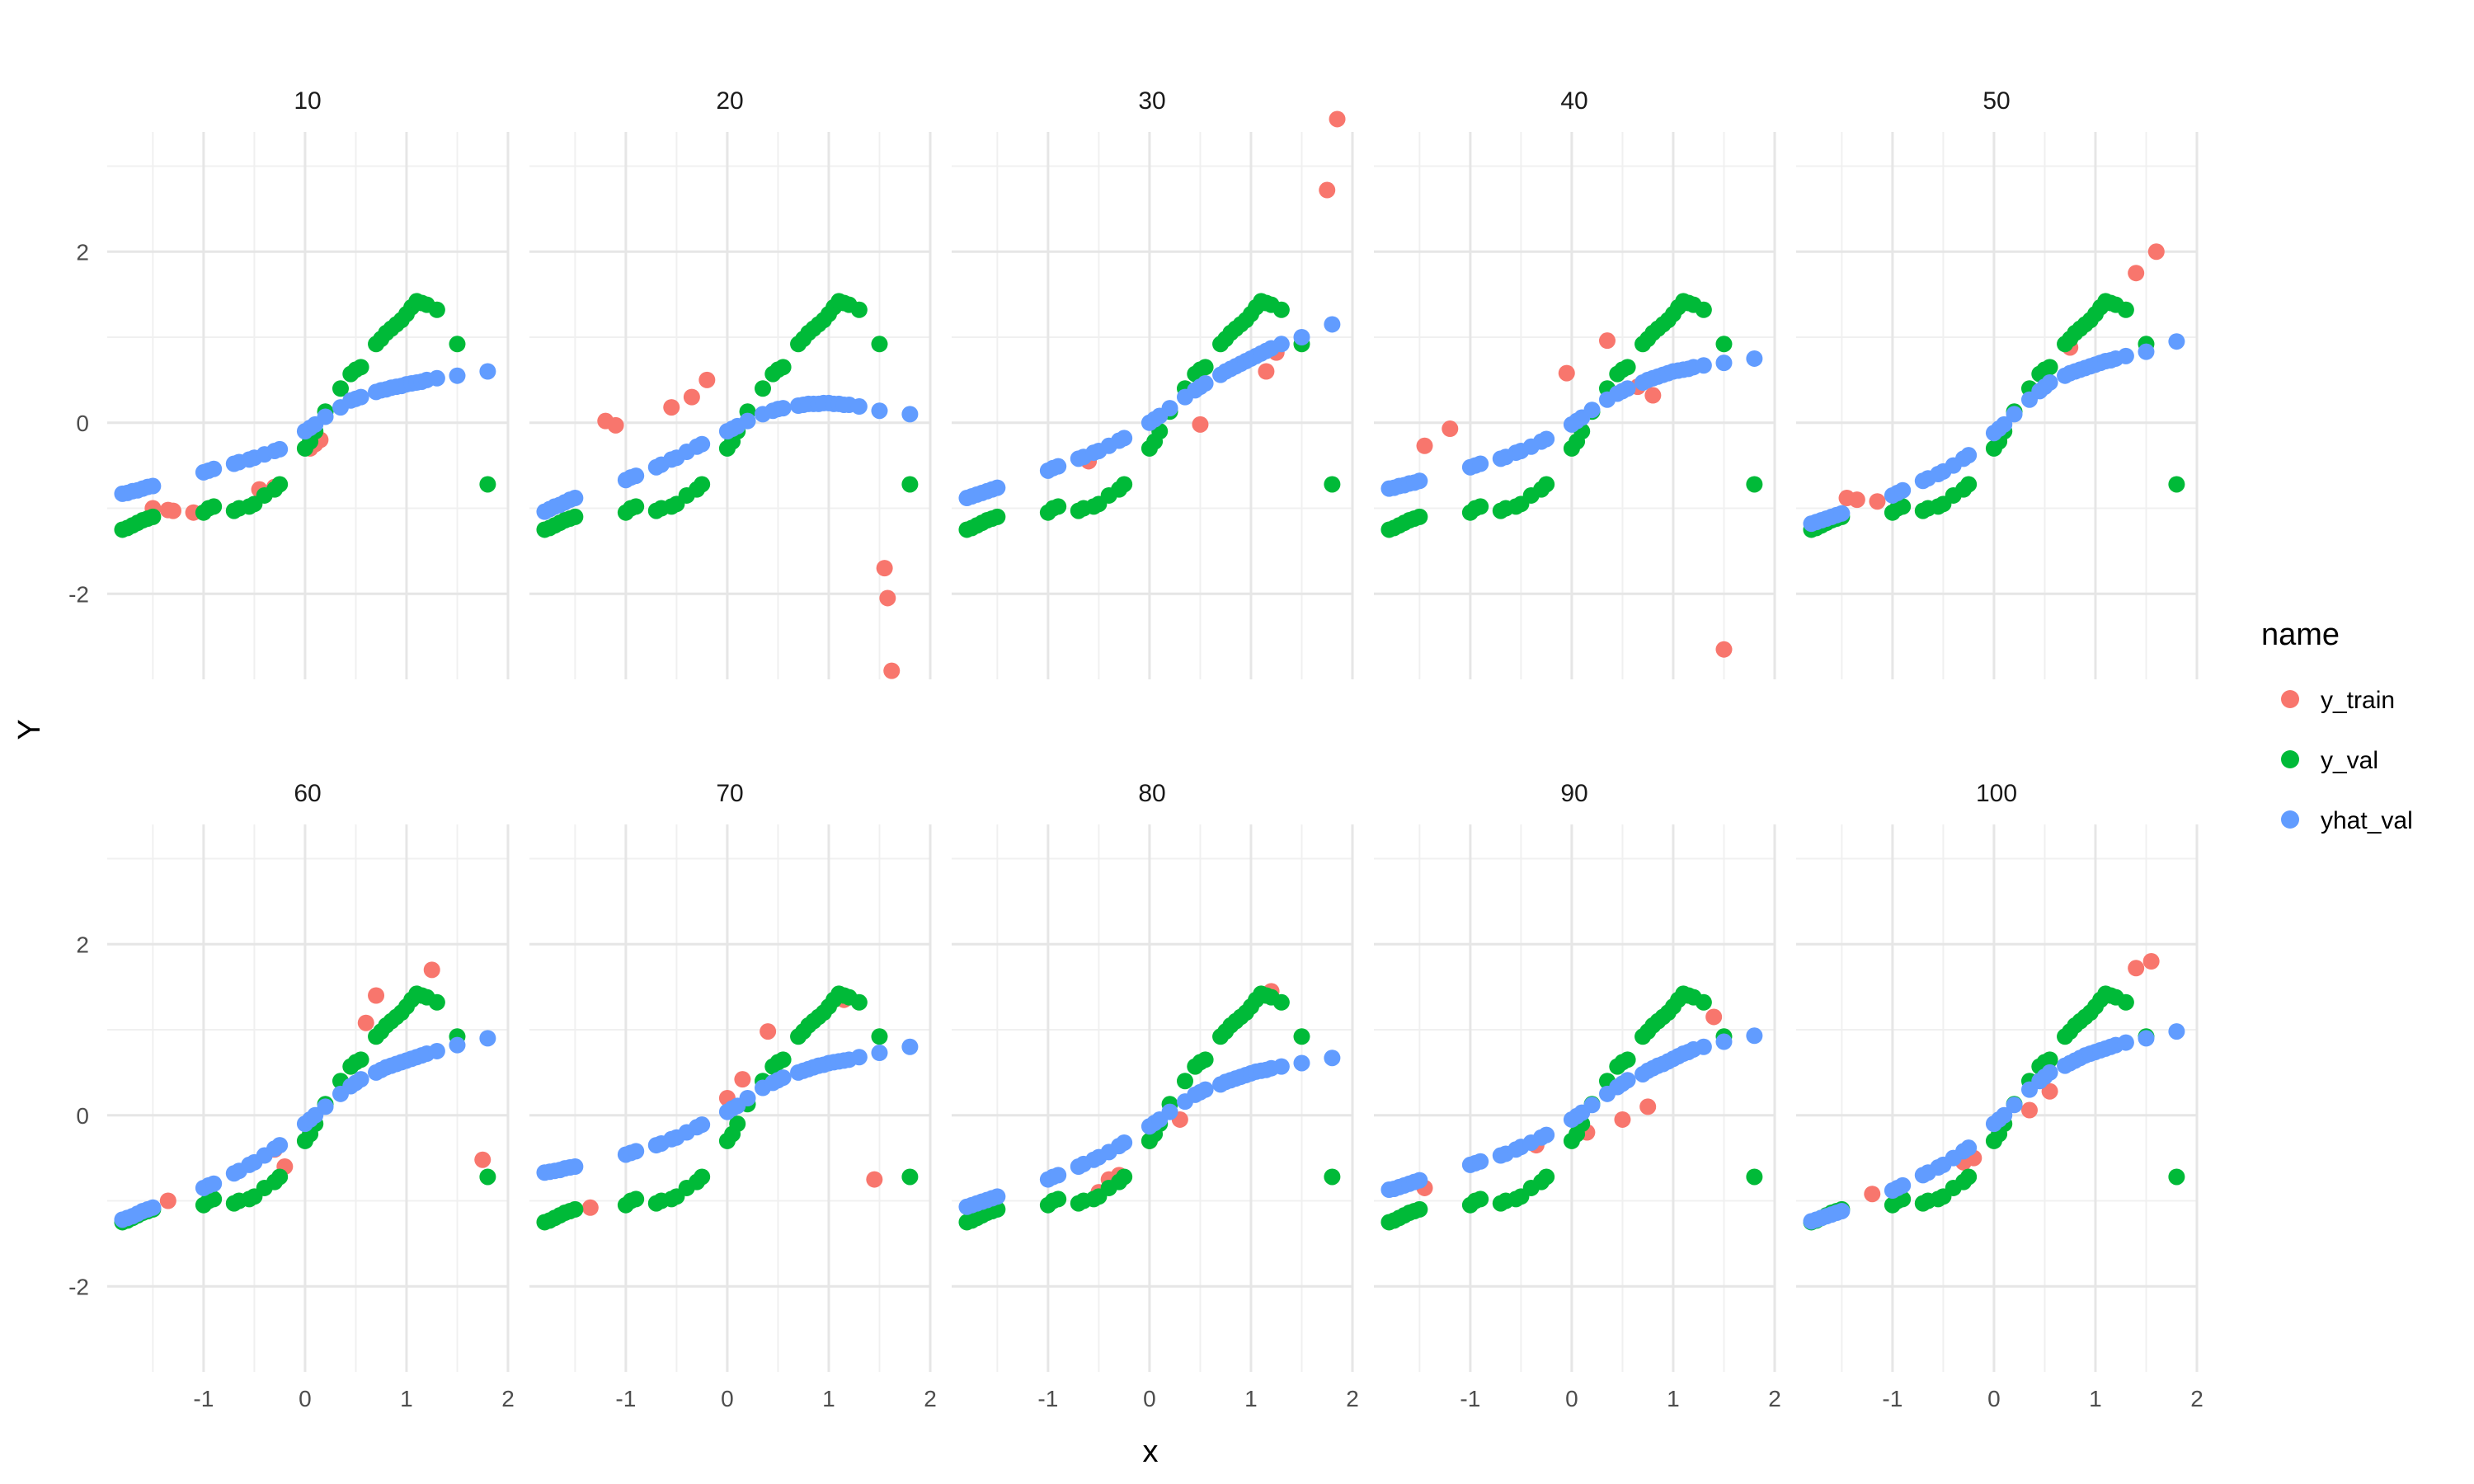 This screenshot has width=2474, height=1484. What do you see at coordinates (1151, 1452) in the screenshot?
I see `x-axis-title: x` at bounding box center [1151, 1452].